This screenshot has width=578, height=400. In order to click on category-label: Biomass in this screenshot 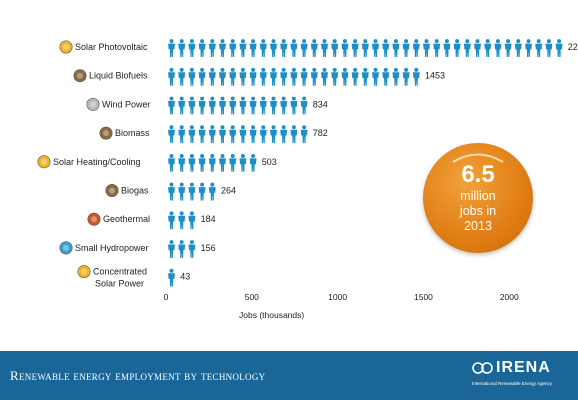, I will do `click(132, 133)`.